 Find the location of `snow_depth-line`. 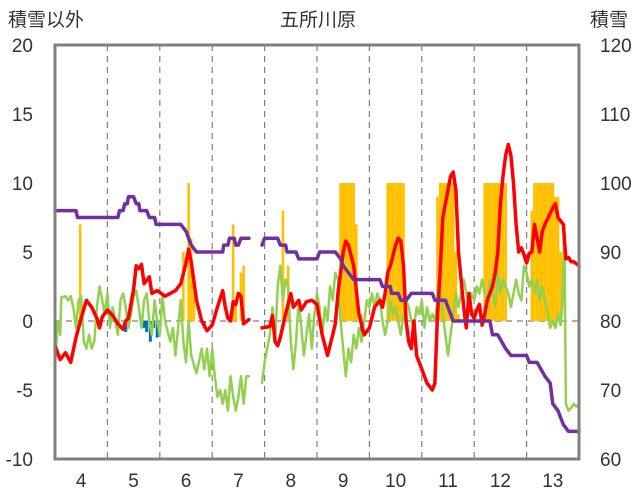

snow_depth-line is located at coordinates (152, 224).